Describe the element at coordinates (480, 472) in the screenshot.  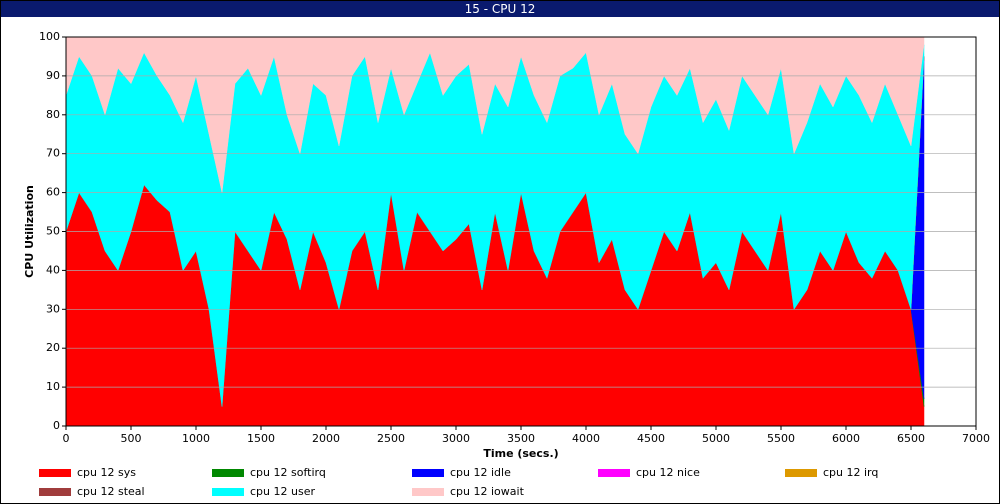
I see `legend-label: cpu 12 idle` at that location.